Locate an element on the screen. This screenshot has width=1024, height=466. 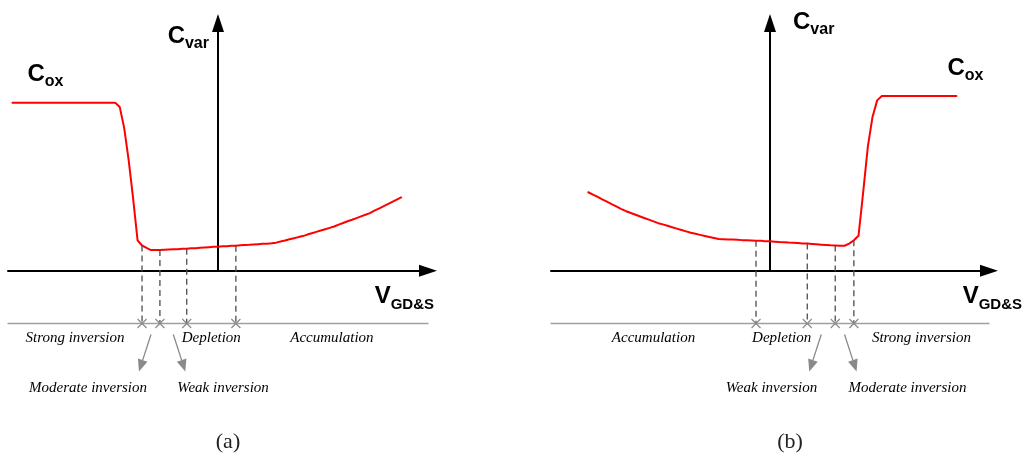
text: (b) is located at coordinates (790, 440).